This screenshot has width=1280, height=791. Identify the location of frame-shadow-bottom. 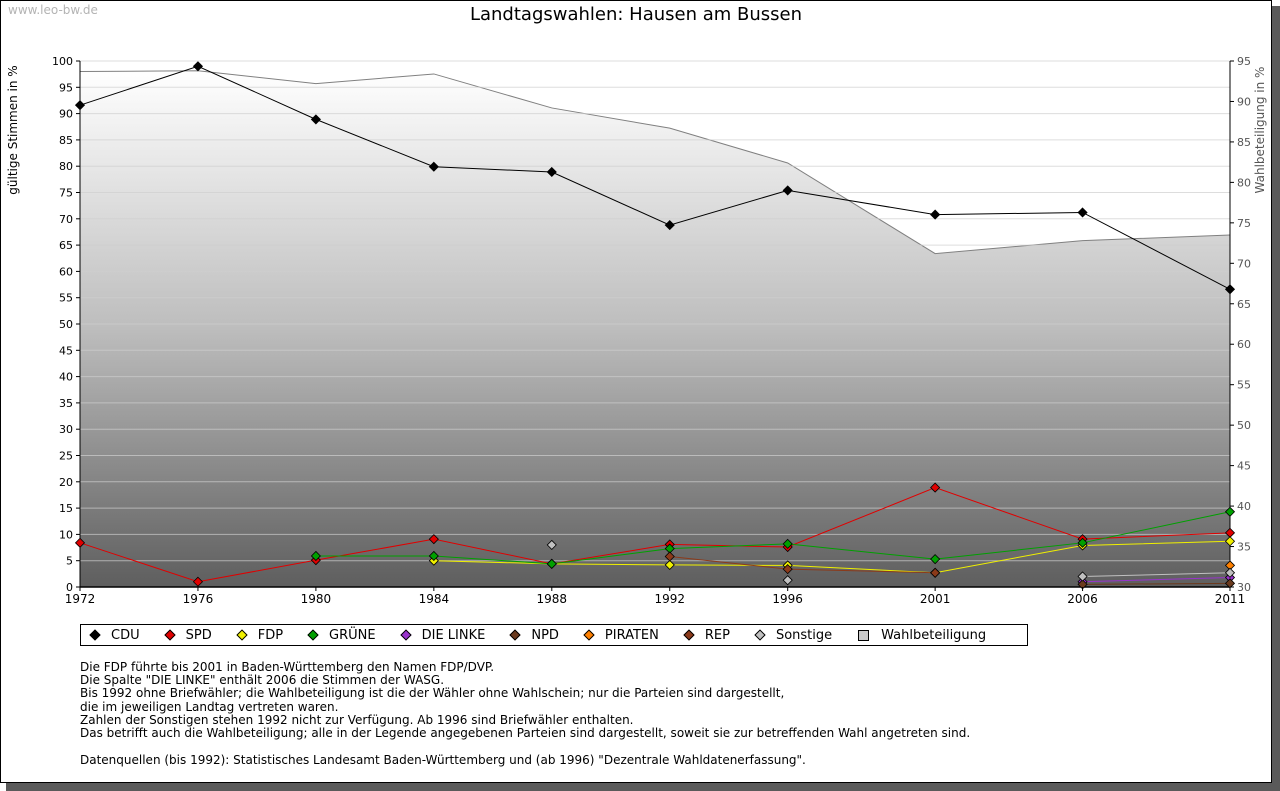
(643, 787).